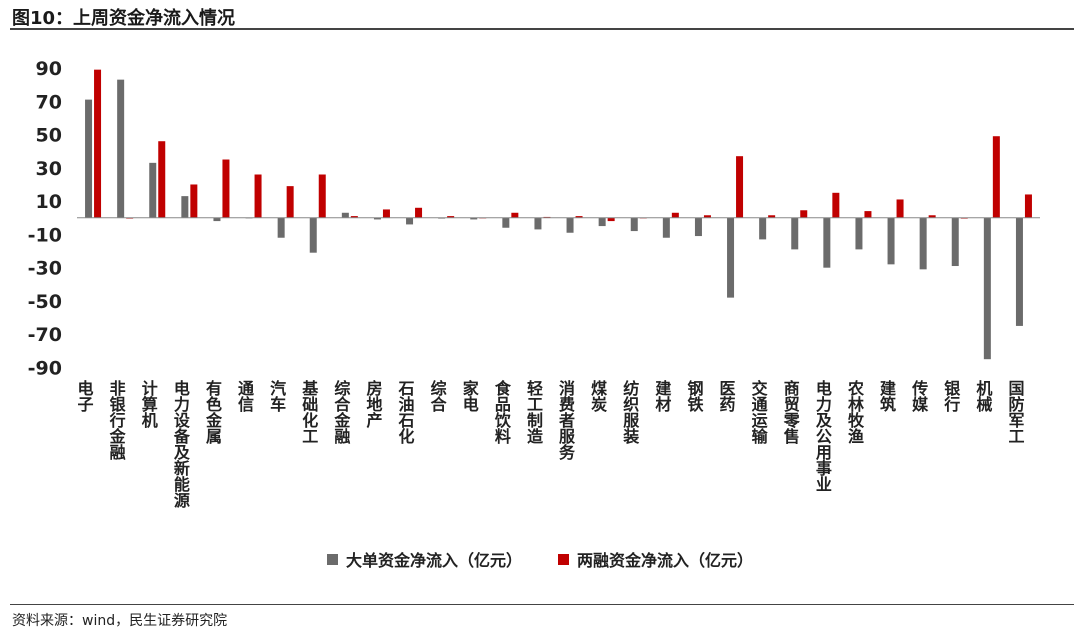  What do you see at coordinates (49, 136) in the screenshot?
I see `y-tick-label: 50` at bounding box center [49, 136].